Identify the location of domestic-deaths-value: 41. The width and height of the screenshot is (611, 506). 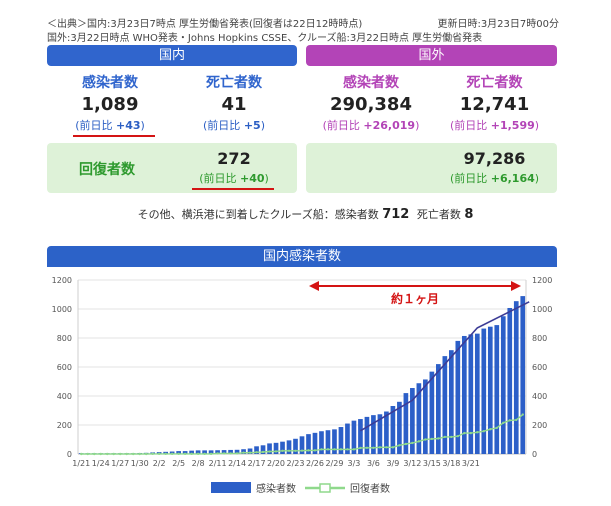
(234, 104).